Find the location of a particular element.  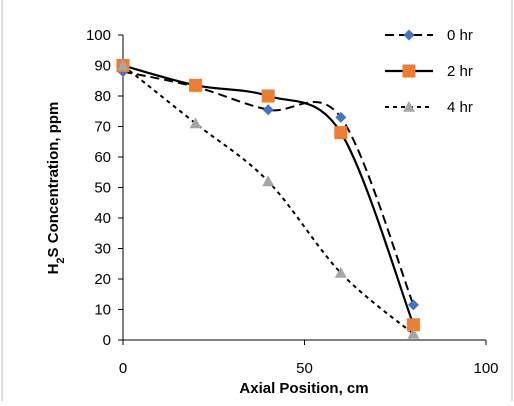

y-axis-title-part-a: H is located at coordinates (53, 269).